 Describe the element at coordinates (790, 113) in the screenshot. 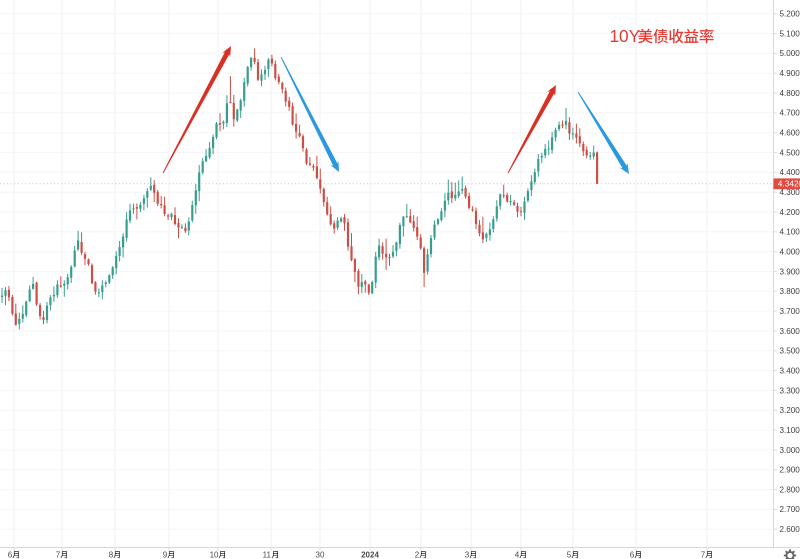

I see `svg-text: 4.7000` at that location.